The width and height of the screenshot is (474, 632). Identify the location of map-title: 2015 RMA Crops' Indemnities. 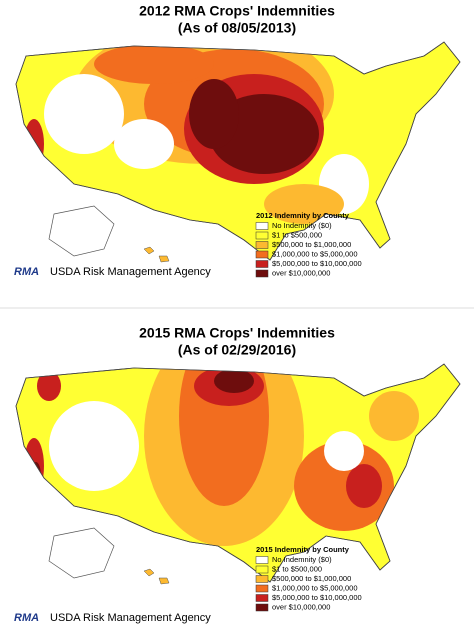
(237, 333).